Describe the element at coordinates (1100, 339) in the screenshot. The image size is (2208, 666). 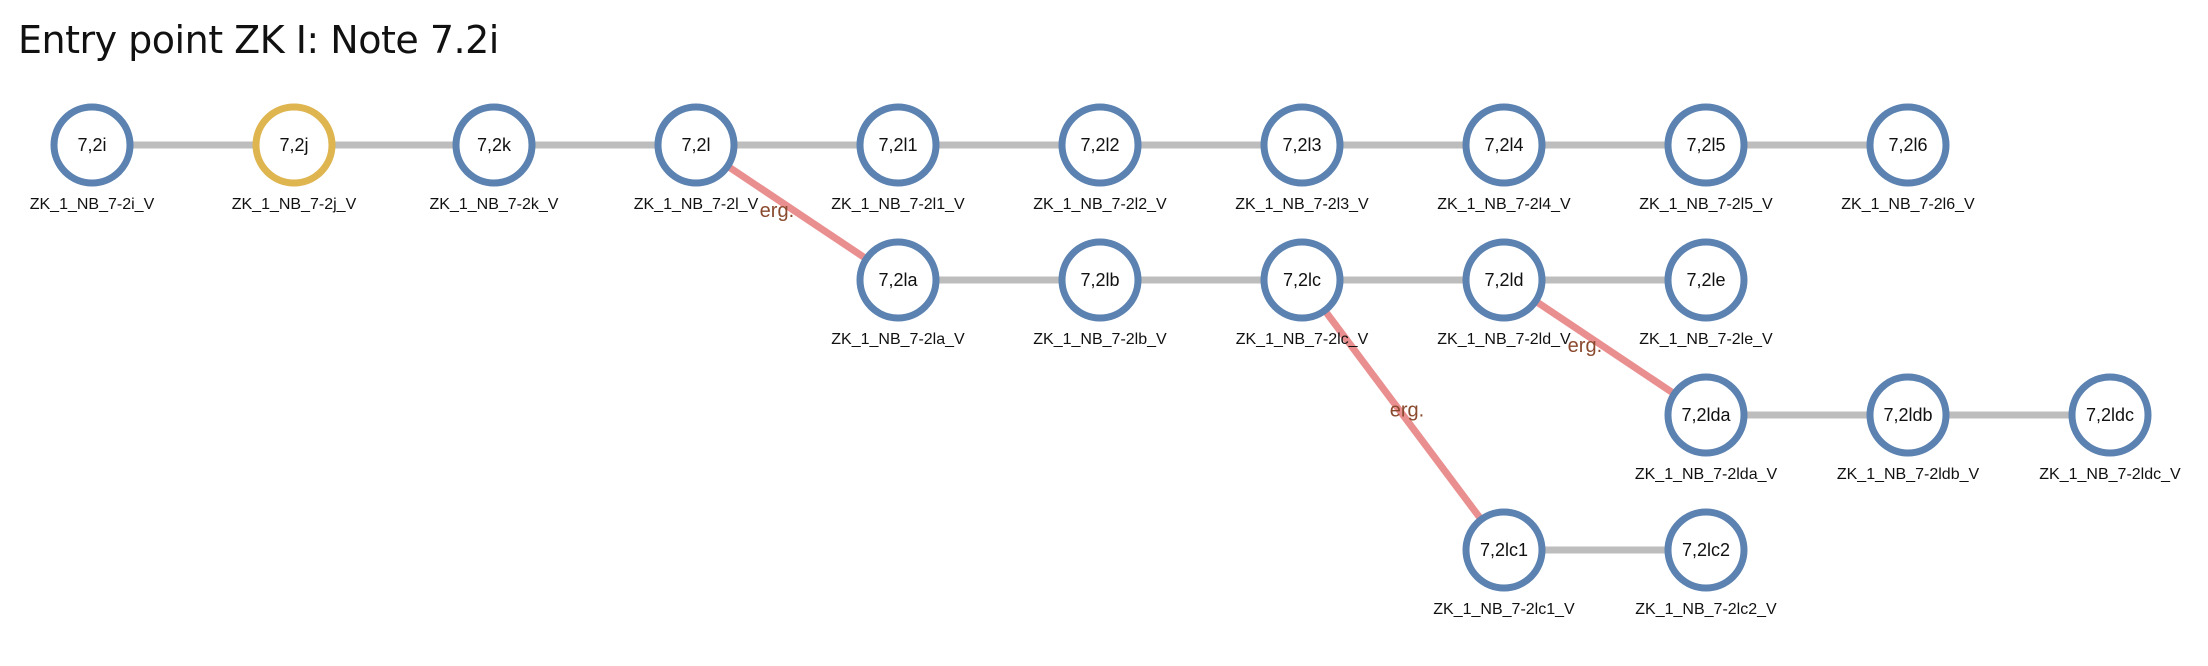
I see `node-caption: ZK_1_NB_7-2lb_V` at that location.